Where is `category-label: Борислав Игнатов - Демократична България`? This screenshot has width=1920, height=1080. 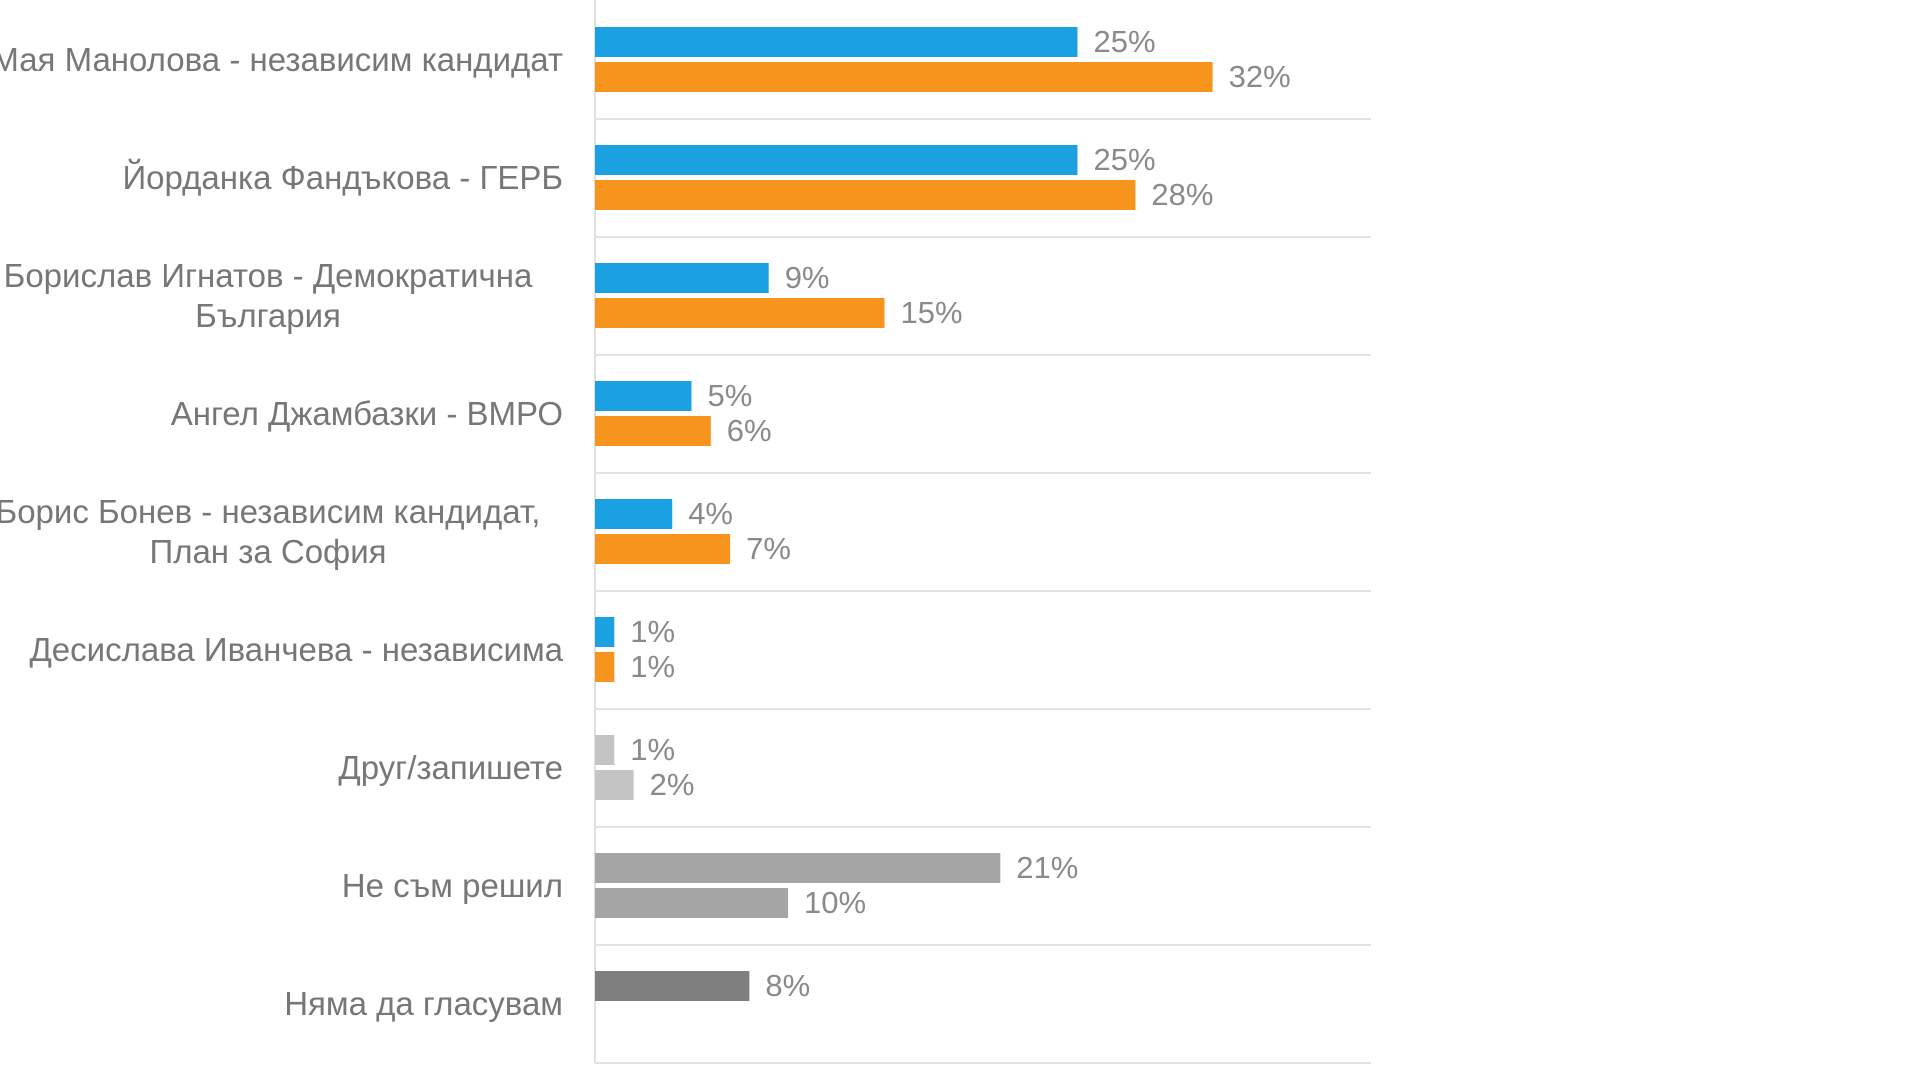
category-label: Борислав Игнатов - Демократична България is located at coordinates (268, 295).